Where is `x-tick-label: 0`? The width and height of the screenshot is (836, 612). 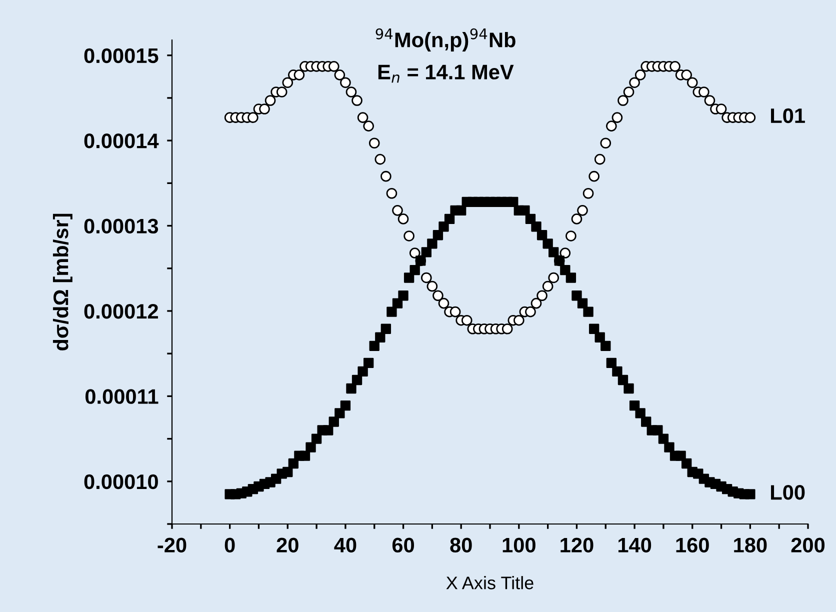
x-tick-label: 0 is located at coordinates (229, 545).